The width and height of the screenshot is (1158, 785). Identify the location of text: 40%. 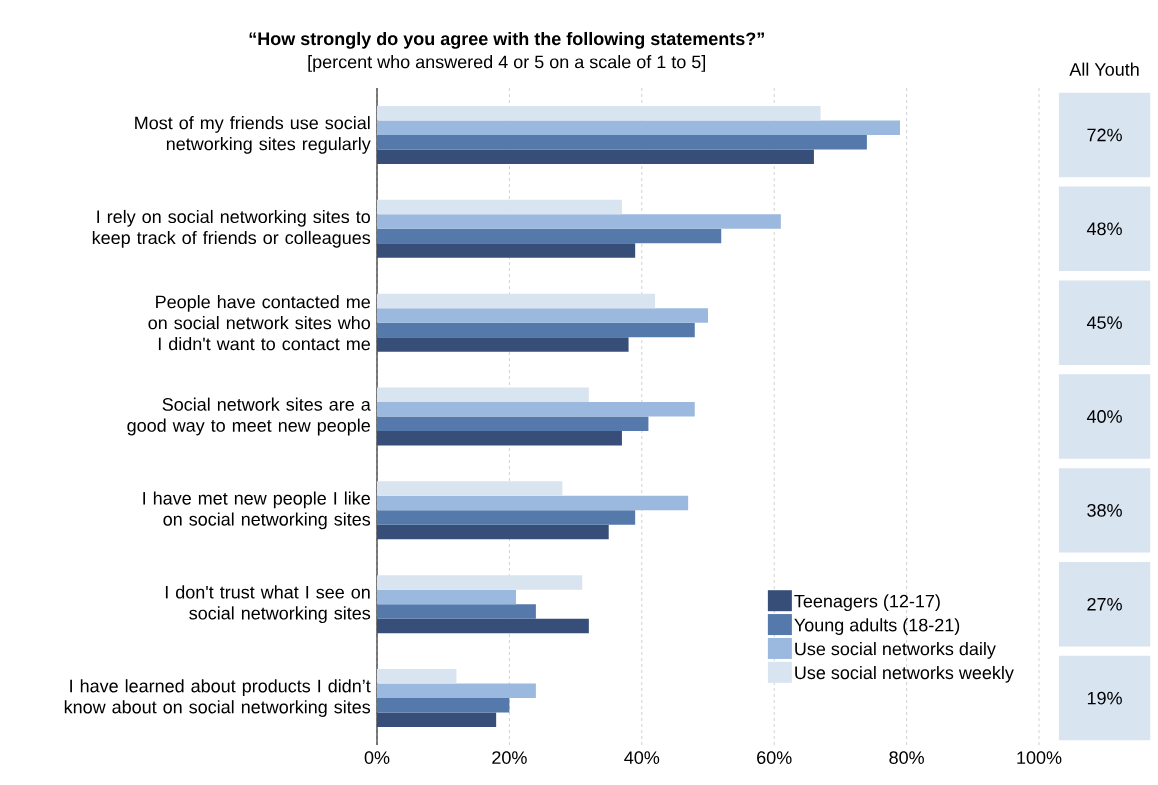
(1104, 416).